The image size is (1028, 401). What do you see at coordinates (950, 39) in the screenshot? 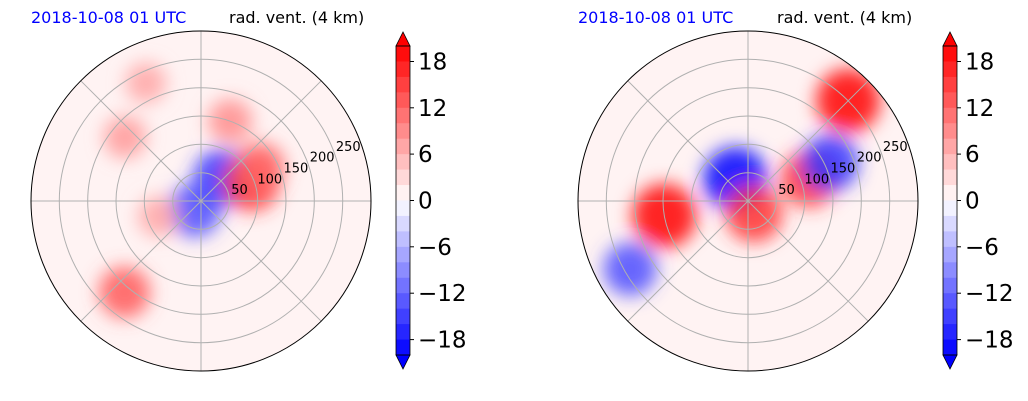
I see `right-colorbar-extend-max` at bounding box center [950, 39].